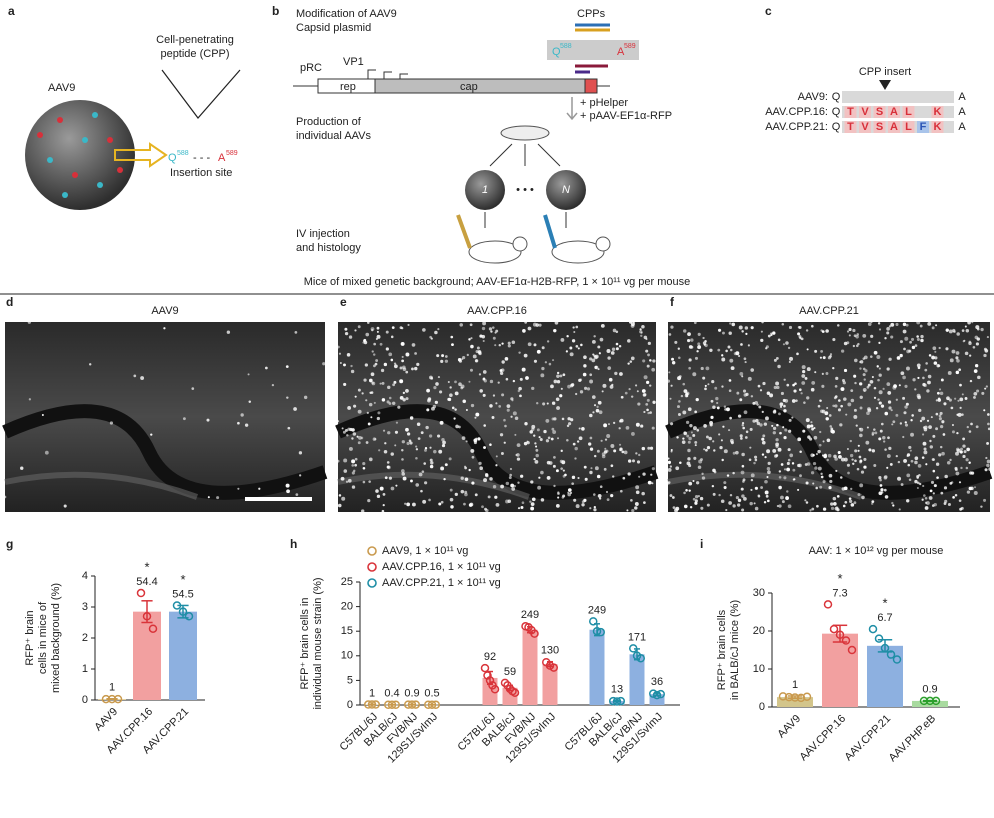 The image size is (994, 818). What do you see at coordinates (441, 567) in the screenshot?
I see `legend-label: AAV.CPP.16, 1 × 10¹¹ vg` at bounding box center [441, 567].